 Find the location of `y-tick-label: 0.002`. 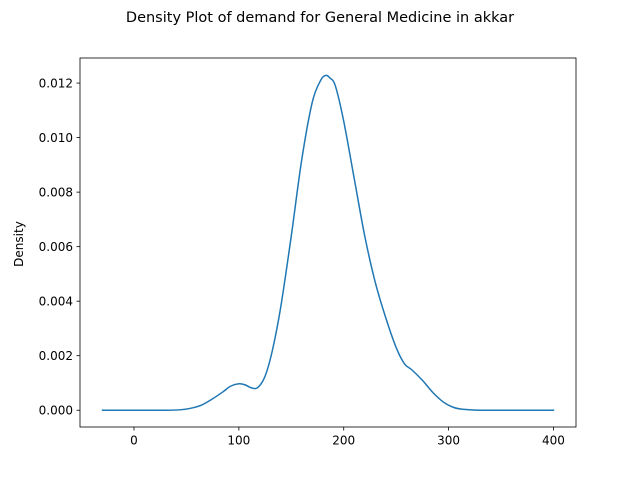

y-tick-label: 0.002 is located at coordinates (56, 356).